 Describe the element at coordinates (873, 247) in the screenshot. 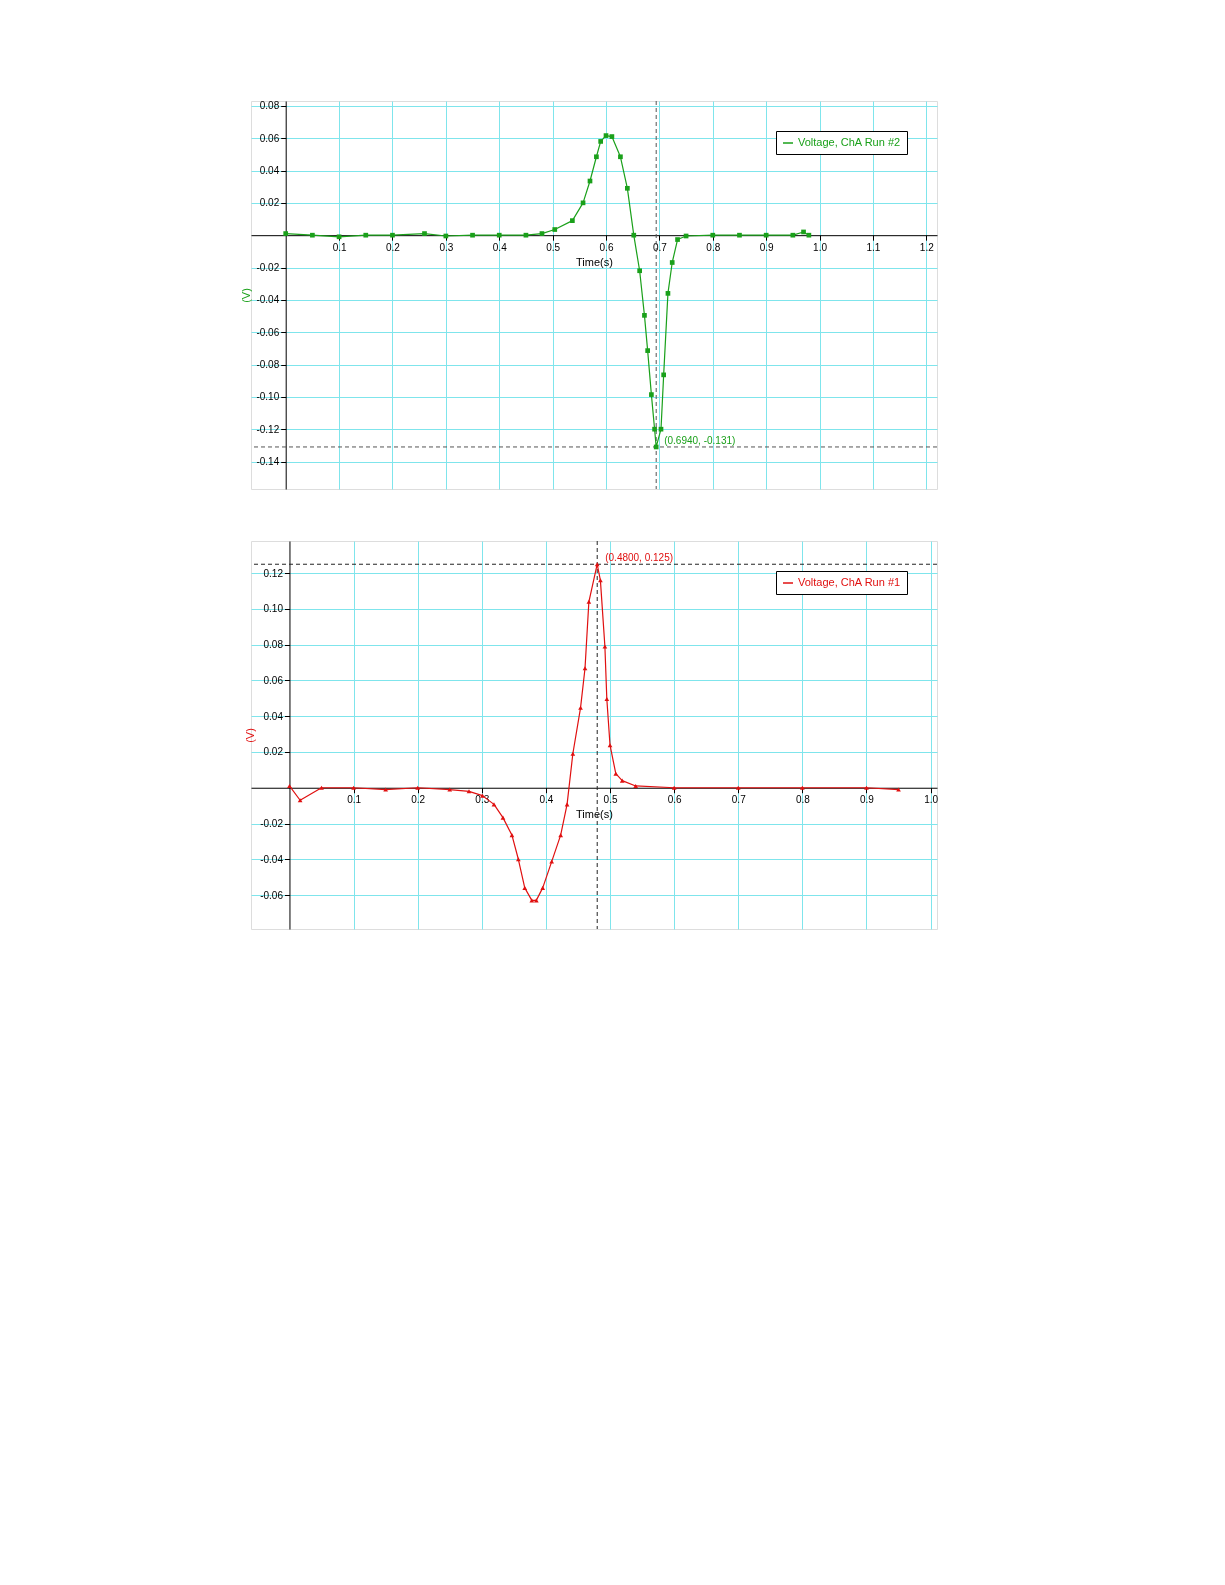

I see `x-tick-label: 1.1` at that location.